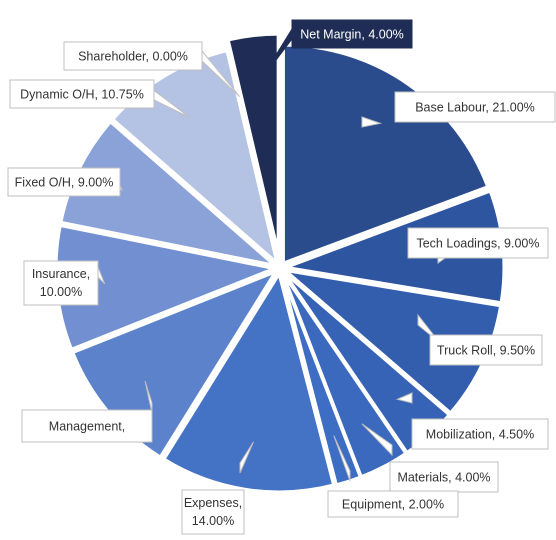 Image resolution: width=556 pixels, height=540 pixels. What do you see at coordinates (148, 397) in the screenshot?
I see `callout-pointer-management` at bounding box center [148, 397].